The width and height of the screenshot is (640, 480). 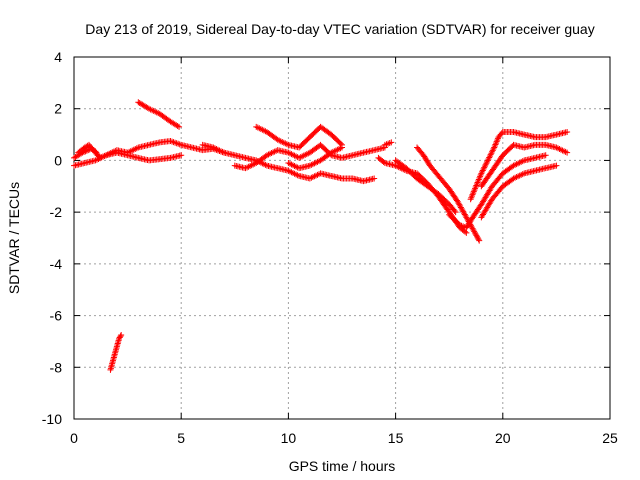 I want to click on x-tick-label: 0, so click(x=74, y=438).